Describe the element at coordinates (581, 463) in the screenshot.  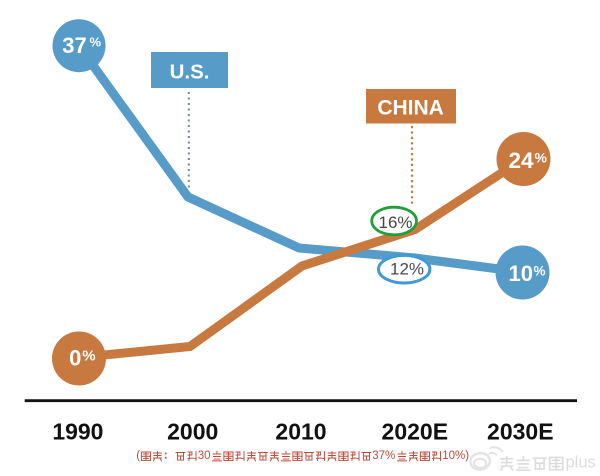
I see `svg-text: plus` at that location.